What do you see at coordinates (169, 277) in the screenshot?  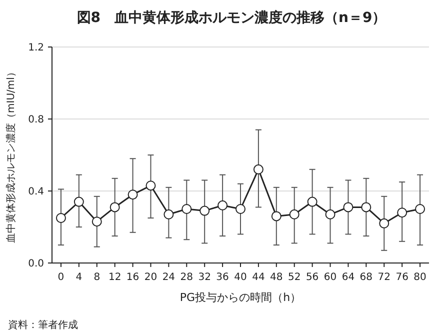 I see `x-tick-label: 24` at bounding box center [169, 277].